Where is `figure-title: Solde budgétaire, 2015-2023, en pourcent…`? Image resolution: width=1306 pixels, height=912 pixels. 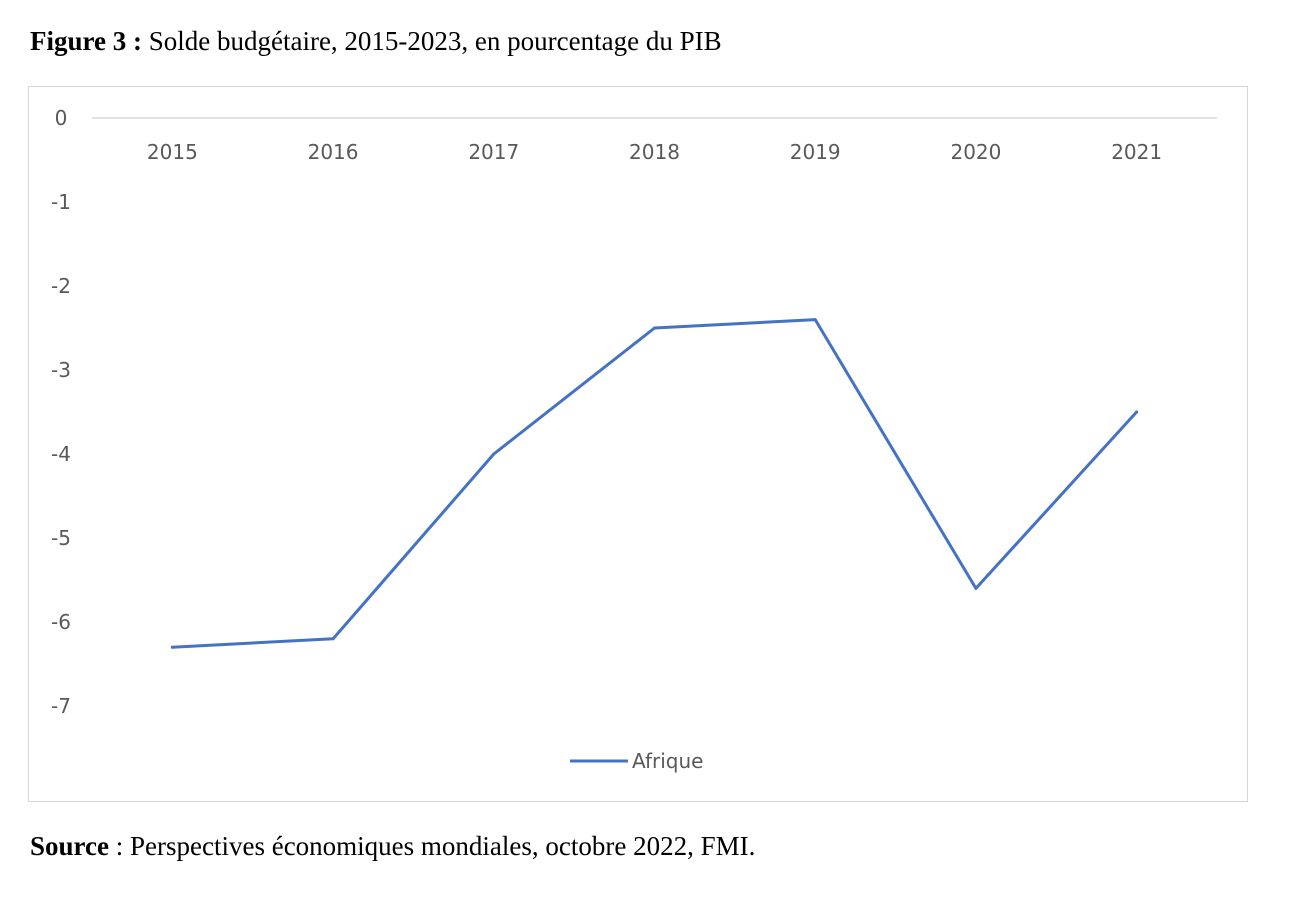 figure-title: Solde budgétaire, 2015-2023, en pourcent… is located at coordinates (435, 41).